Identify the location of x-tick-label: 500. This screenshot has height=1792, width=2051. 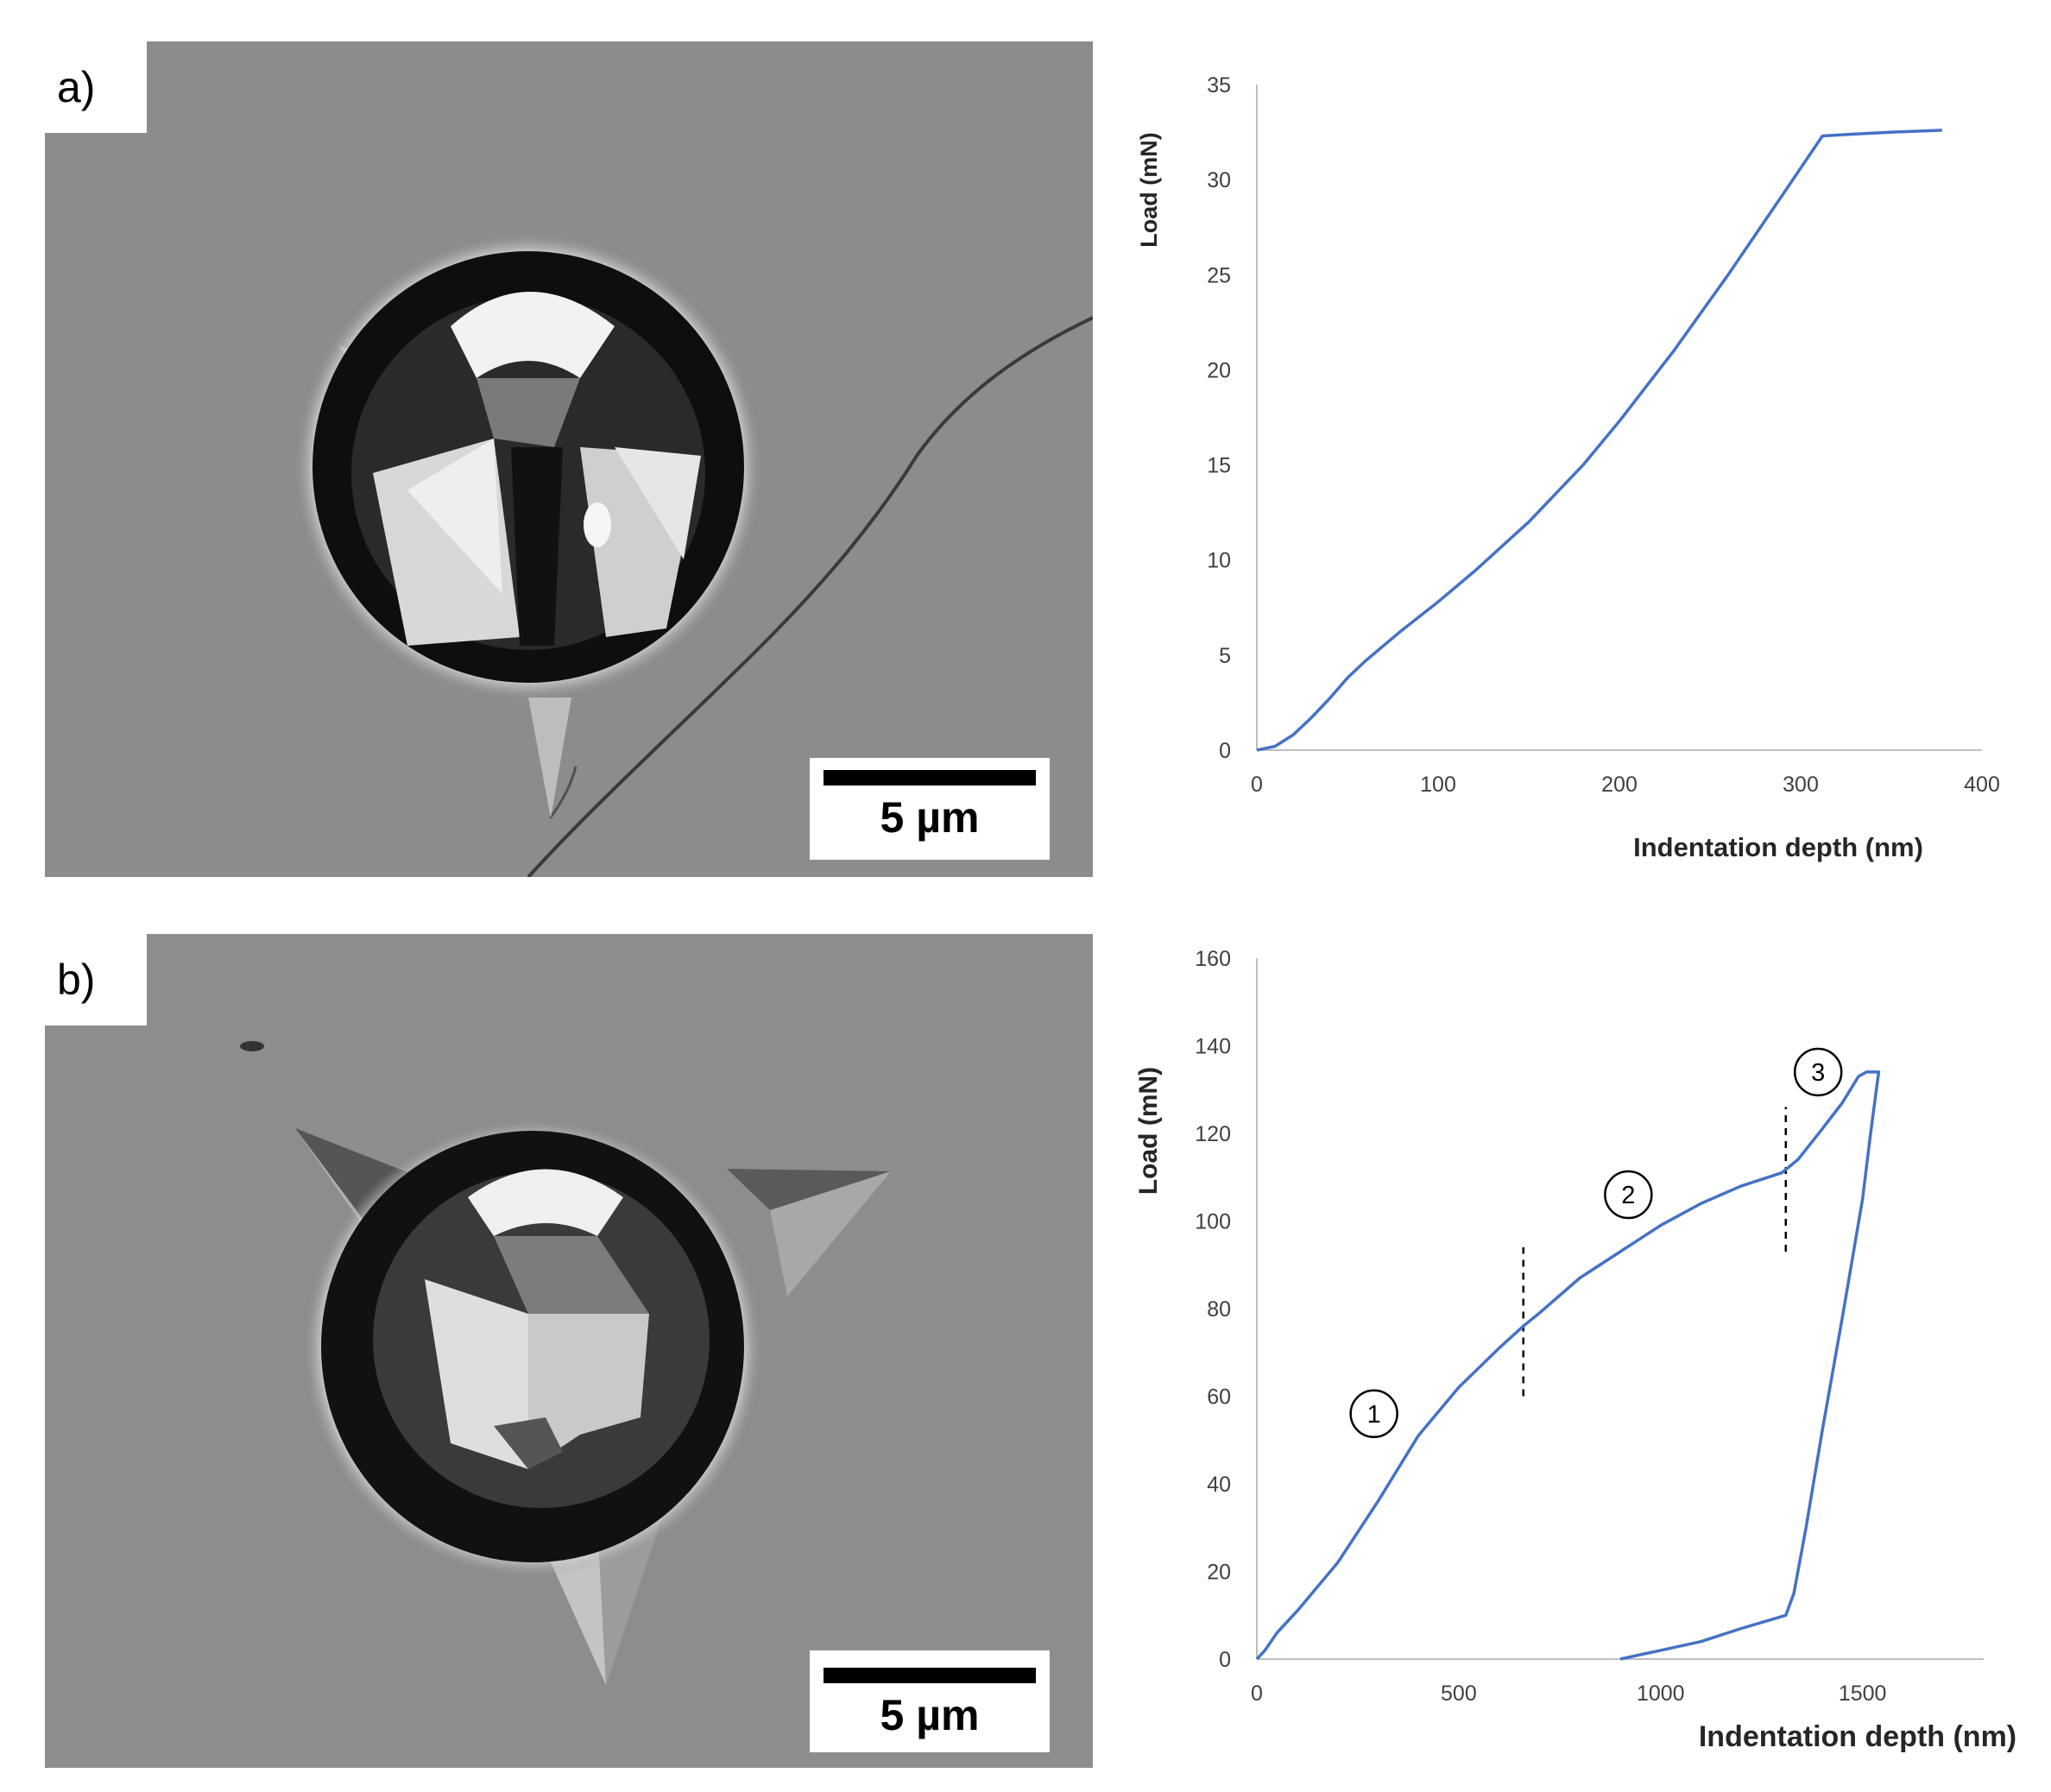
(1459, 1694).